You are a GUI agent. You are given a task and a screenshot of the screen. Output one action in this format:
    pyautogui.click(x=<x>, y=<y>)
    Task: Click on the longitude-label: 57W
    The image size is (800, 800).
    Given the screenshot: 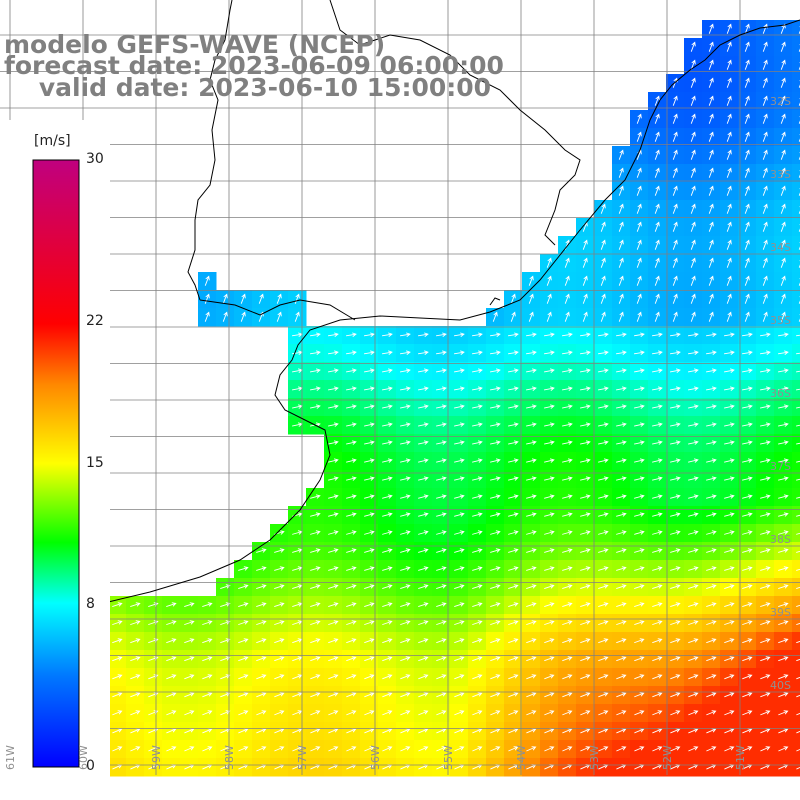 What is the action you would take?
    pyautogui.click(x=302, y=757)
    